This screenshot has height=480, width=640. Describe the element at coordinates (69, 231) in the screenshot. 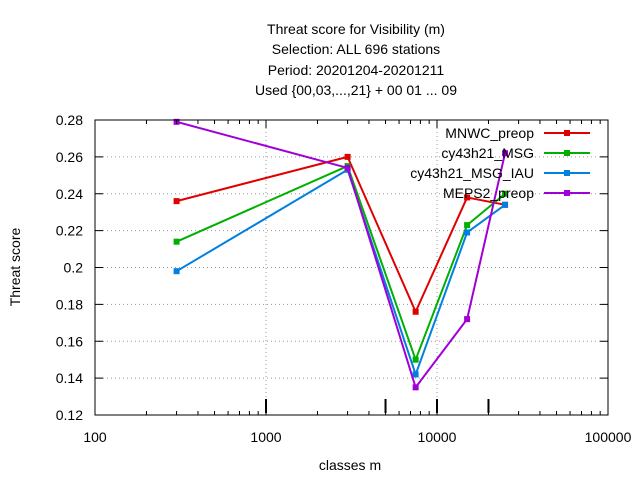

I see `y-tick-label: 0.22` at that location.